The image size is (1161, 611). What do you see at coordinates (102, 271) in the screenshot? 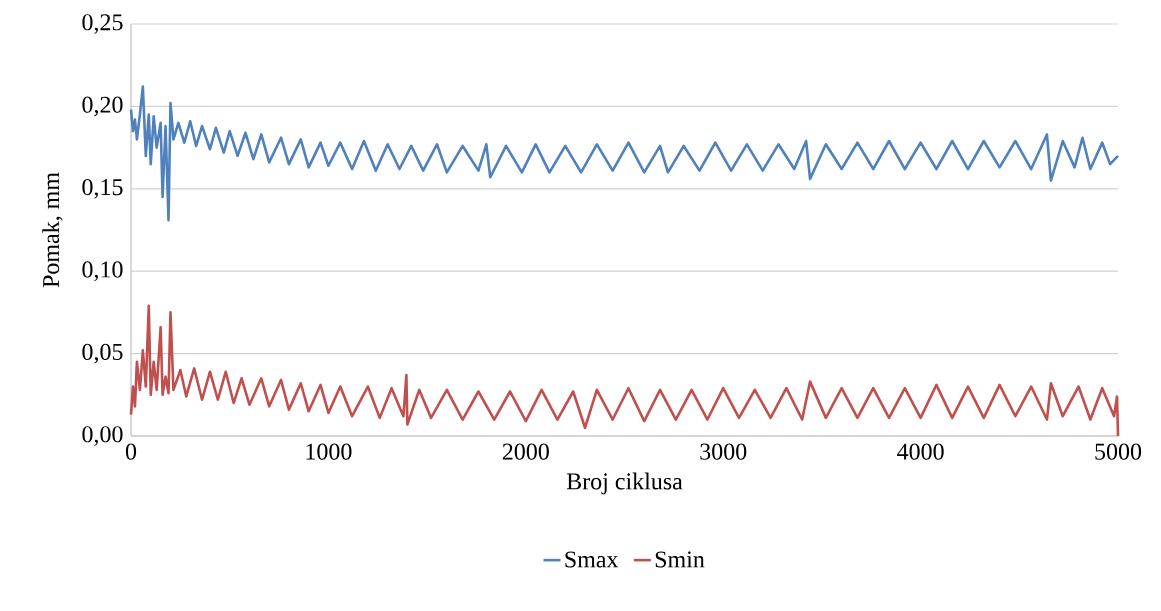
I see `y-tick-label: 0,10` at bounding box center [102, 271].